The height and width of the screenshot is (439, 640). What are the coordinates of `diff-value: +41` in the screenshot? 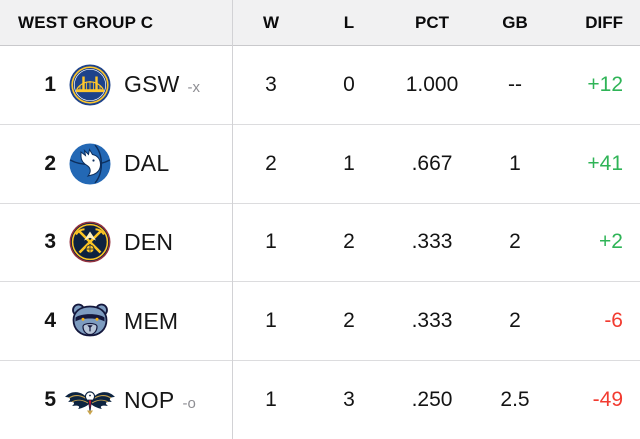 It's located at (605, 163).